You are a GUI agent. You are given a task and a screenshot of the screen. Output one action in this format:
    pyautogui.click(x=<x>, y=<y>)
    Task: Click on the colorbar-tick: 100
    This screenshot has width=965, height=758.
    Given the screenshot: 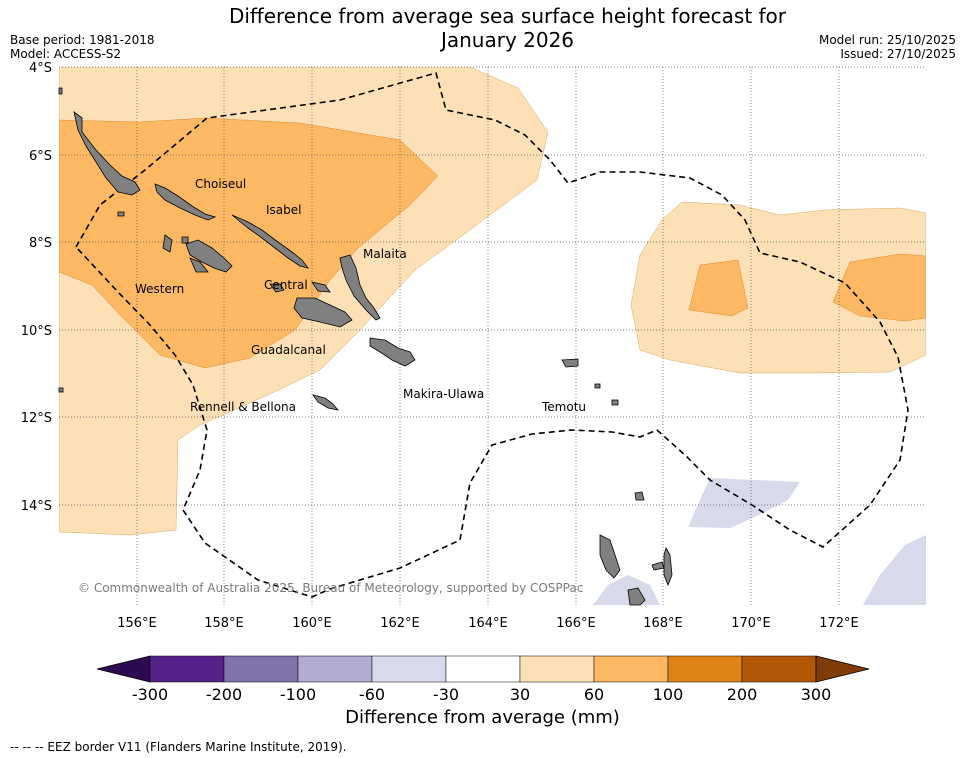 What is the action you would take?
    pyautogui.click(x=668, y=692)
    